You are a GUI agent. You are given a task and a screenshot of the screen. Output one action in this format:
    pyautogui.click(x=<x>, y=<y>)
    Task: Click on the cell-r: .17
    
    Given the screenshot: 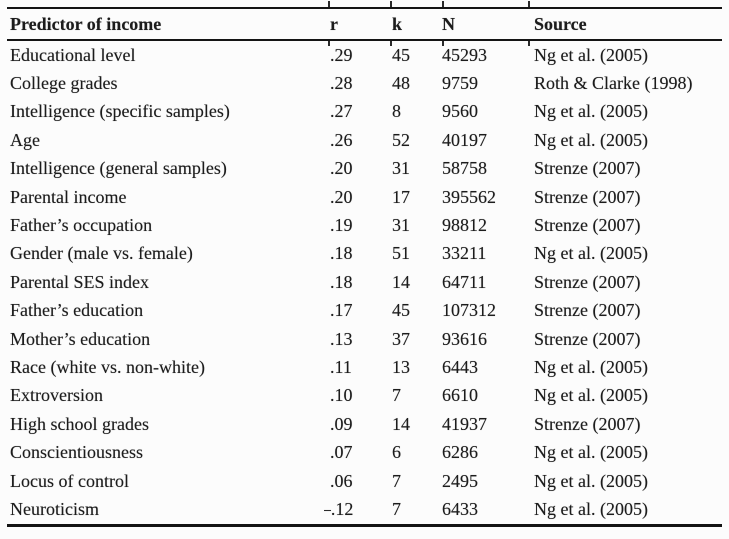 What is the action you would take?
    pyautogui.click(x=341, y=310)
    